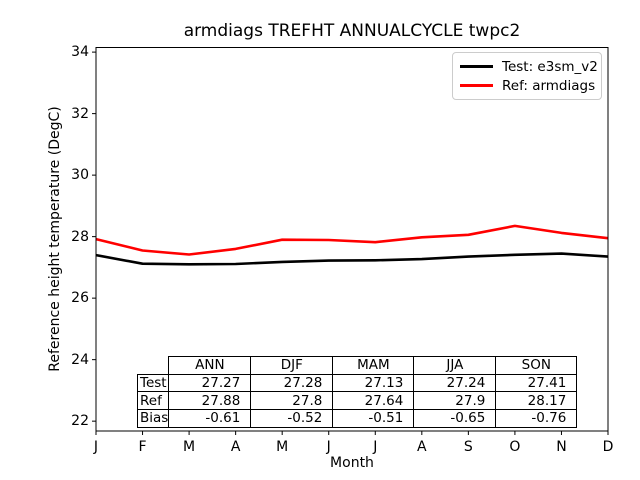  What do you see at coordinates (210, 401) in the screenshot?
I see `table-cell: 27.88` at bounding box center [210, 401].